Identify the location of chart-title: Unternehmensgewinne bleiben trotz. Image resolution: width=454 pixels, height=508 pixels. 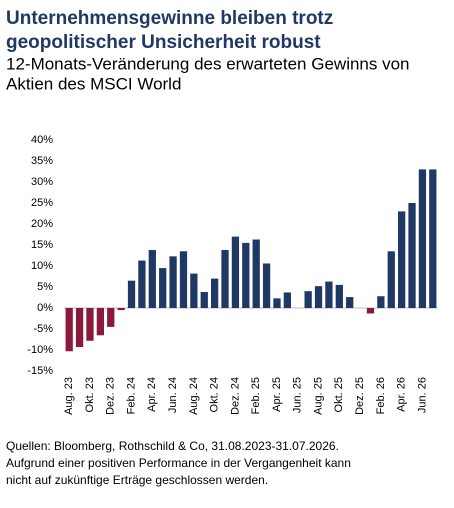
(169, 18).